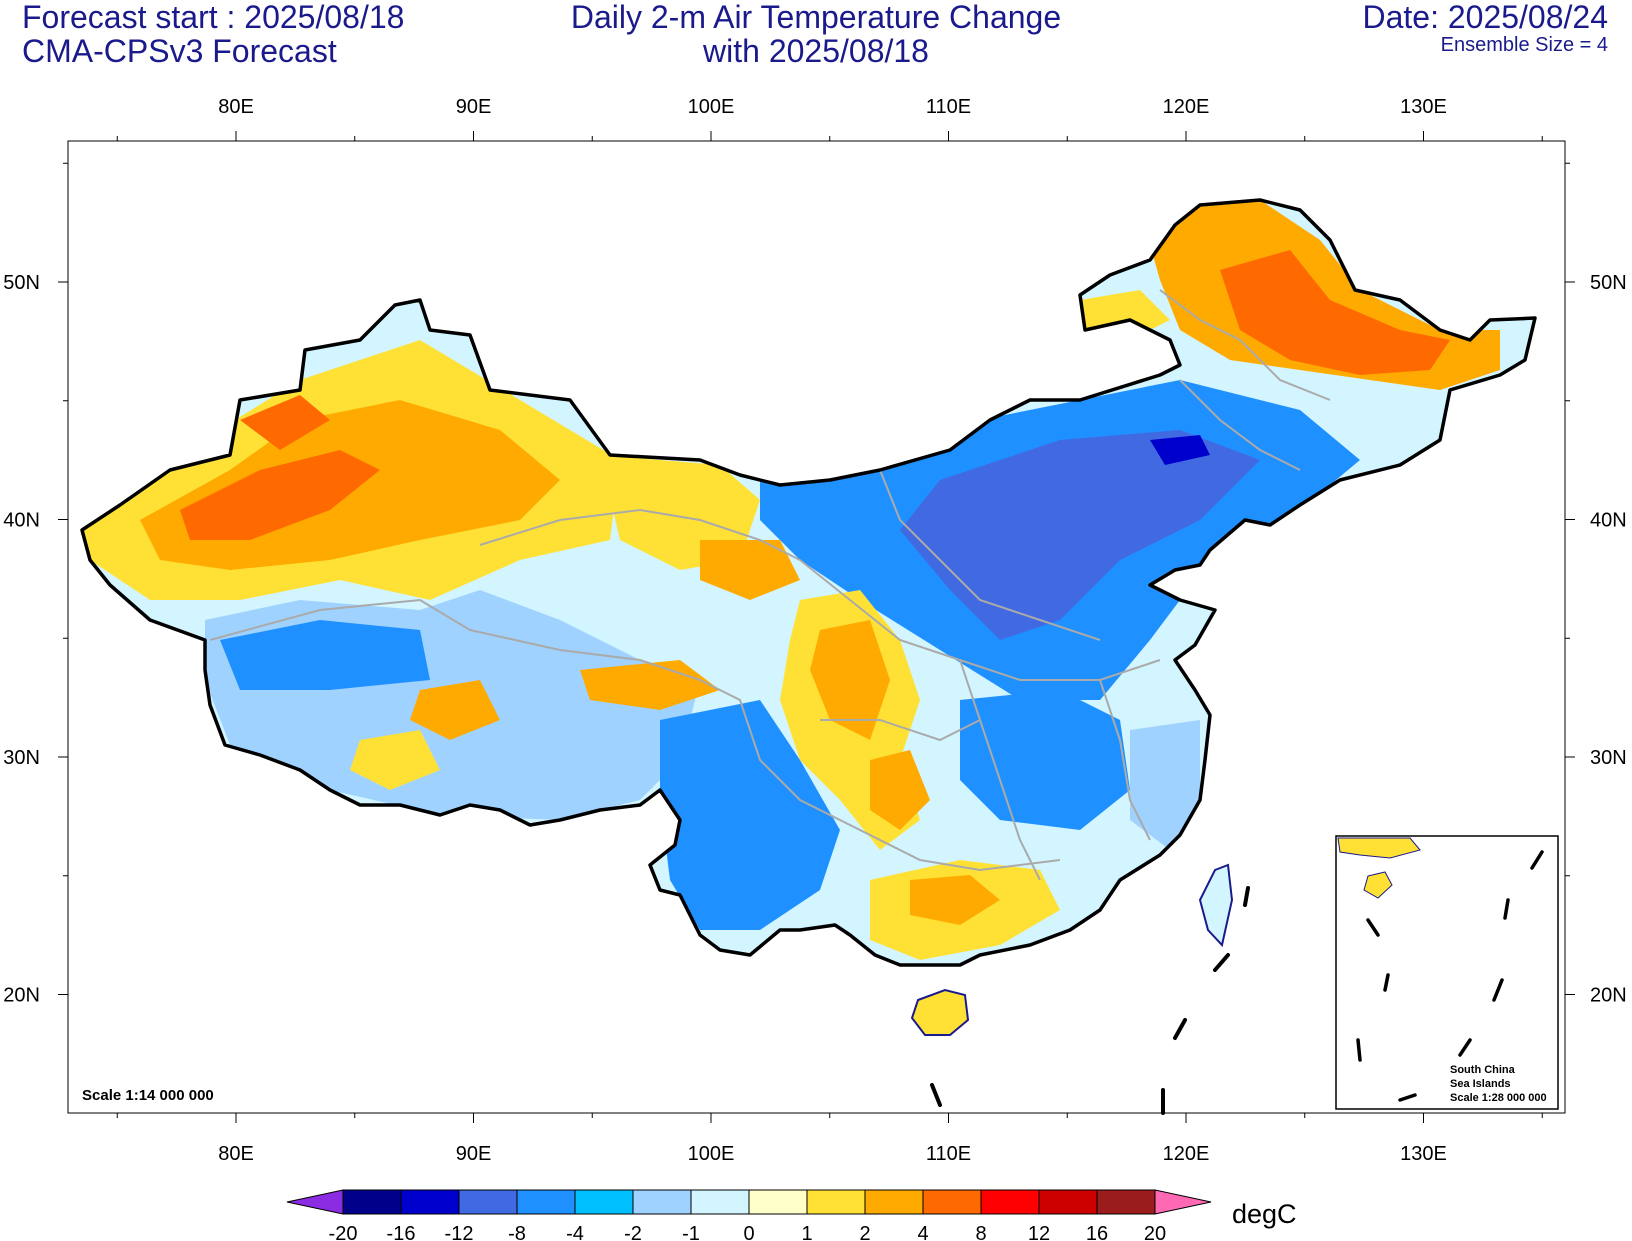 The width and height of the screenshot is (1632, 1241). I want to click on warm-spot-chongqing, so click(900, 790).